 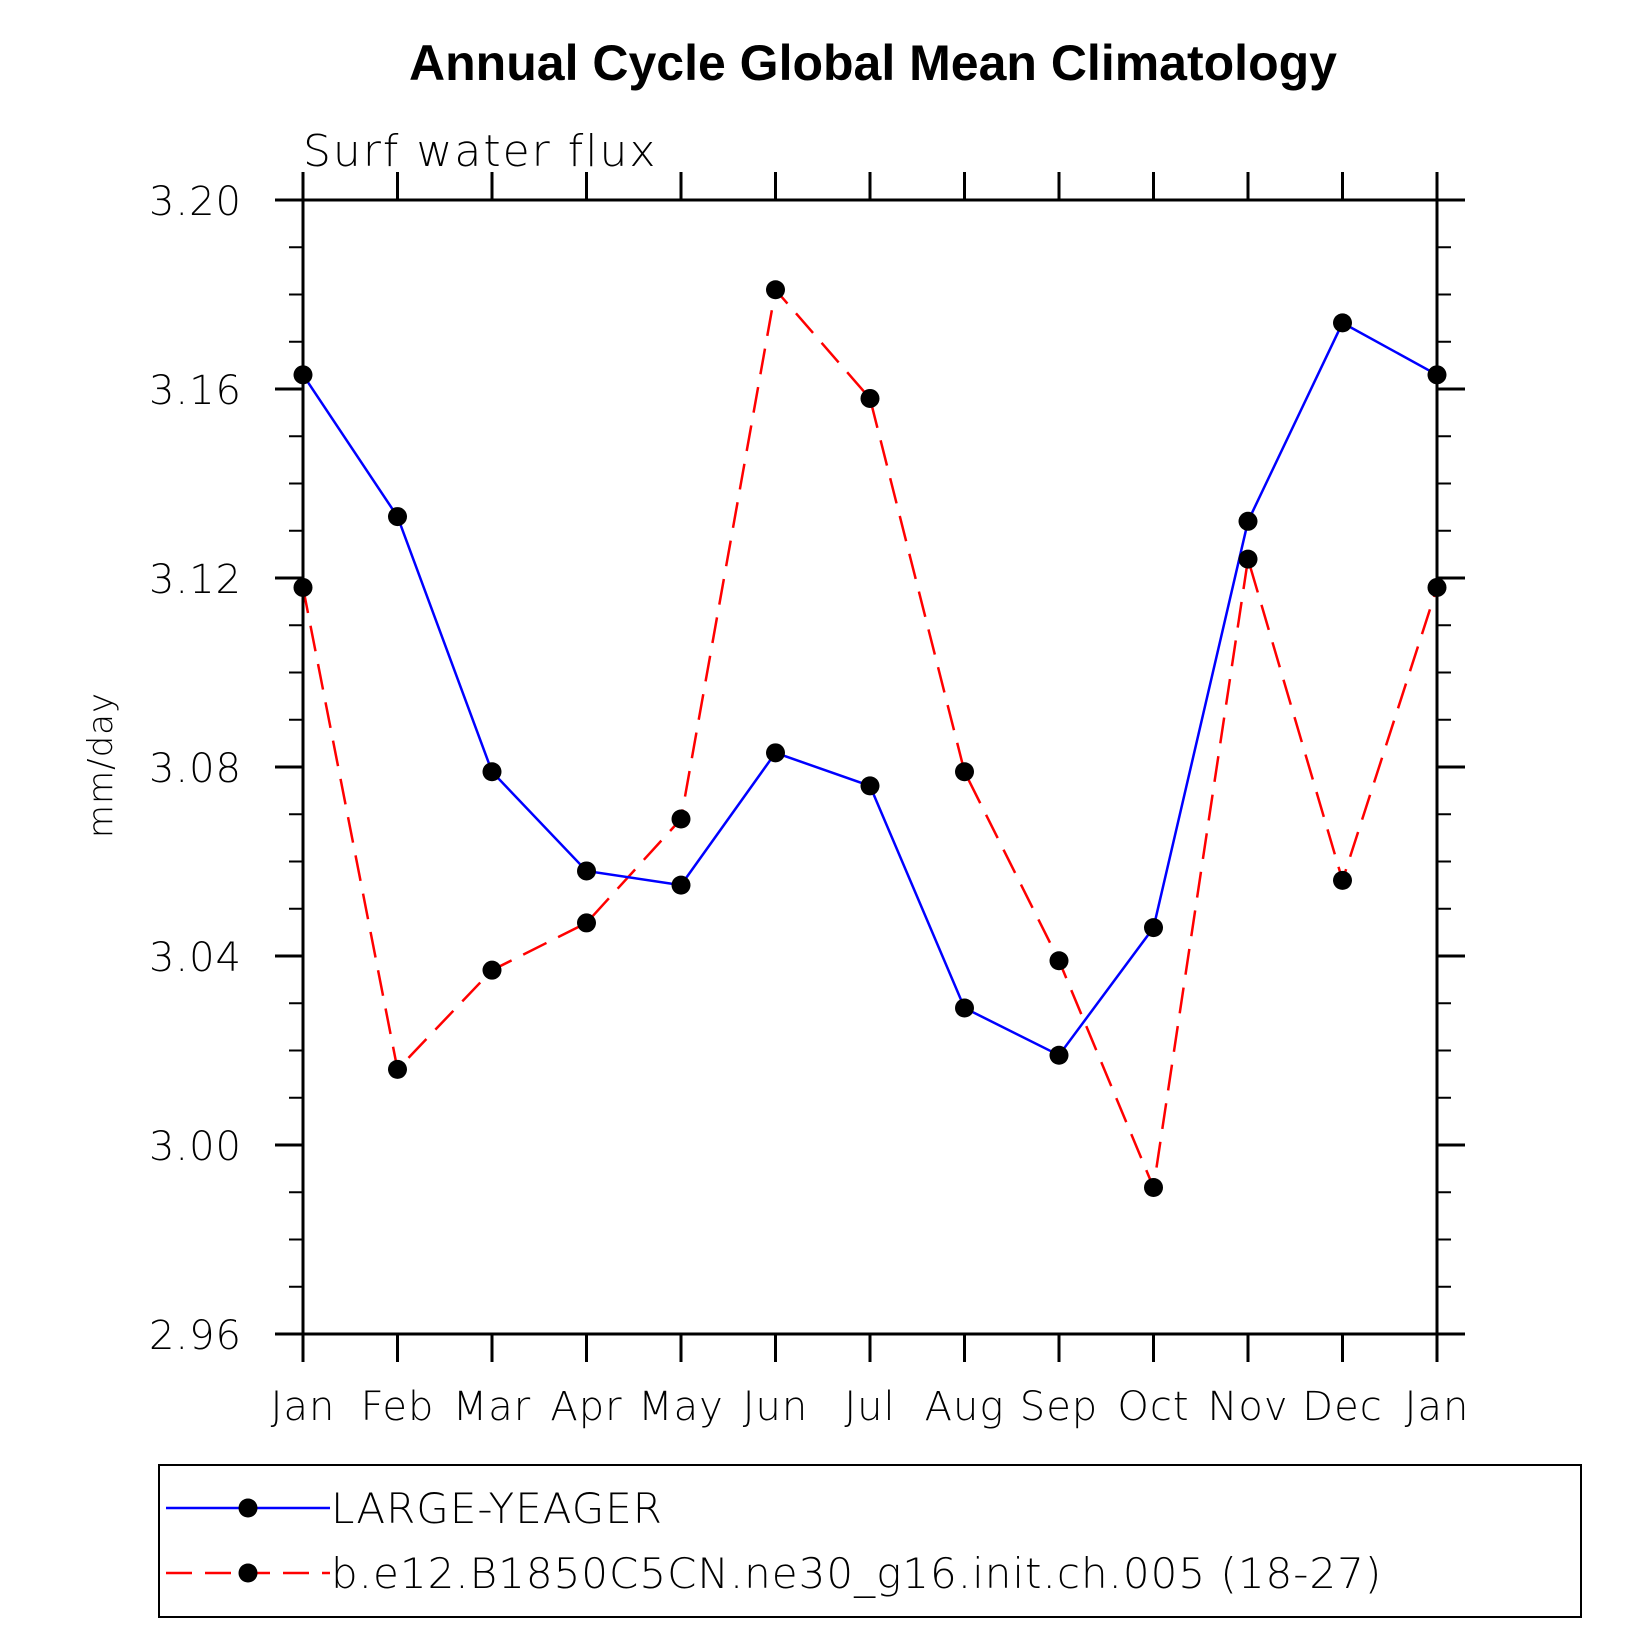 I want to click on y-tick-labels: 2.96 3.00 3.04 3.08 3.12 3.16 3.20, so click(x=195, y=769).